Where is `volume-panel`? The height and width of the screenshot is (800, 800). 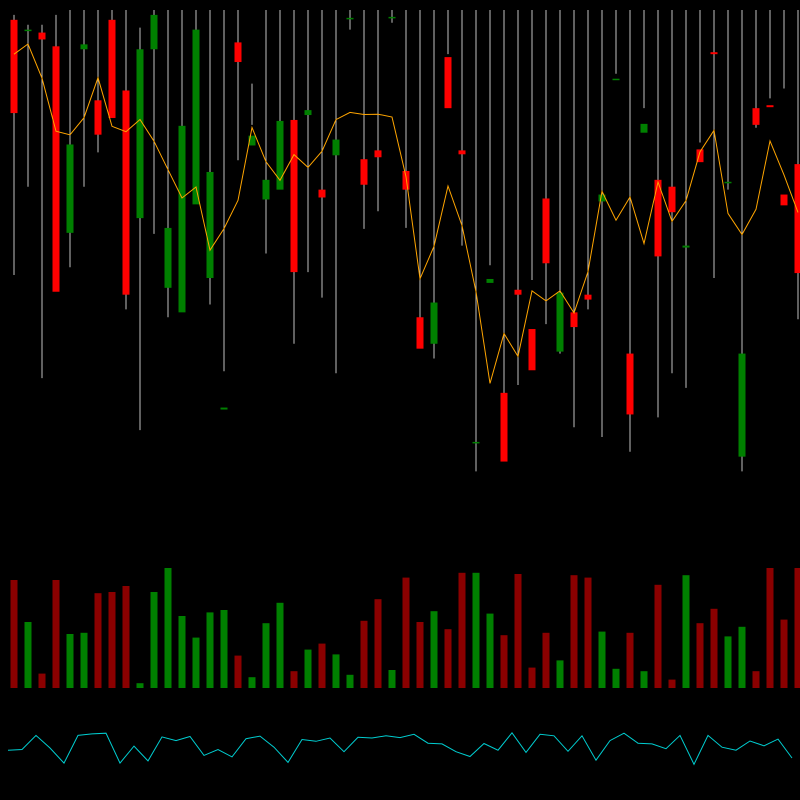
volume-panel is located at coordinates (405, 628).